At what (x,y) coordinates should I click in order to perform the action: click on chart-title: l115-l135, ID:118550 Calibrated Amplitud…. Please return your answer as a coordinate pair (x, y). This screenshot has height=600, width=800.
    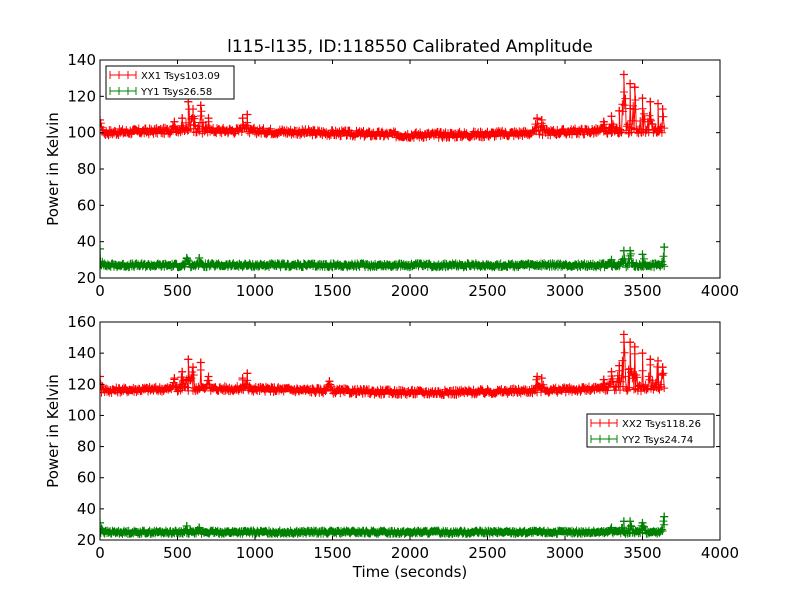
    Looking at the image, I should click on (410, 47).